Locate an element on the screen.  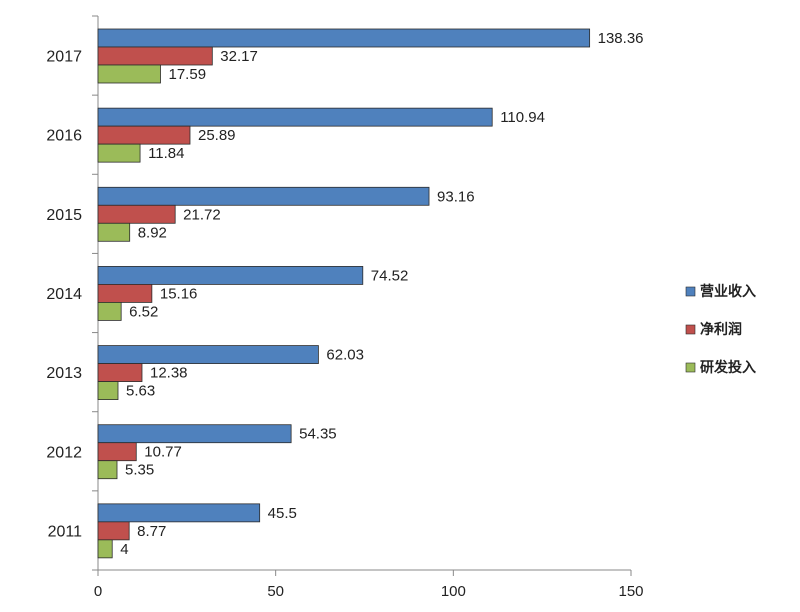
data-label: 45.5 is located at coordinates (282, 513).